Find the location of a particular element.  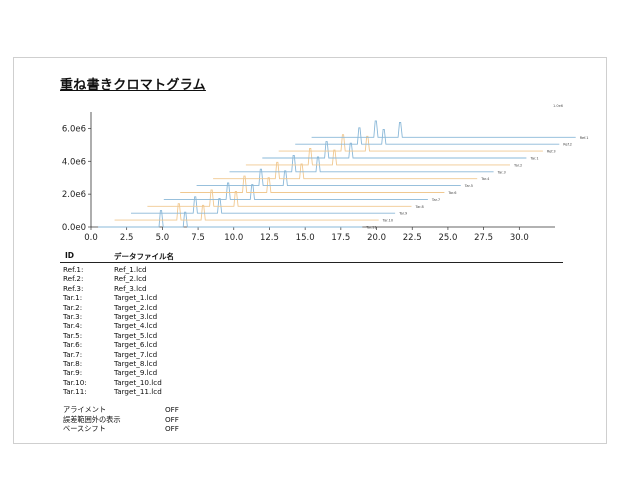

row-file: Target_10.lcd is located at coordinates (138, 382).